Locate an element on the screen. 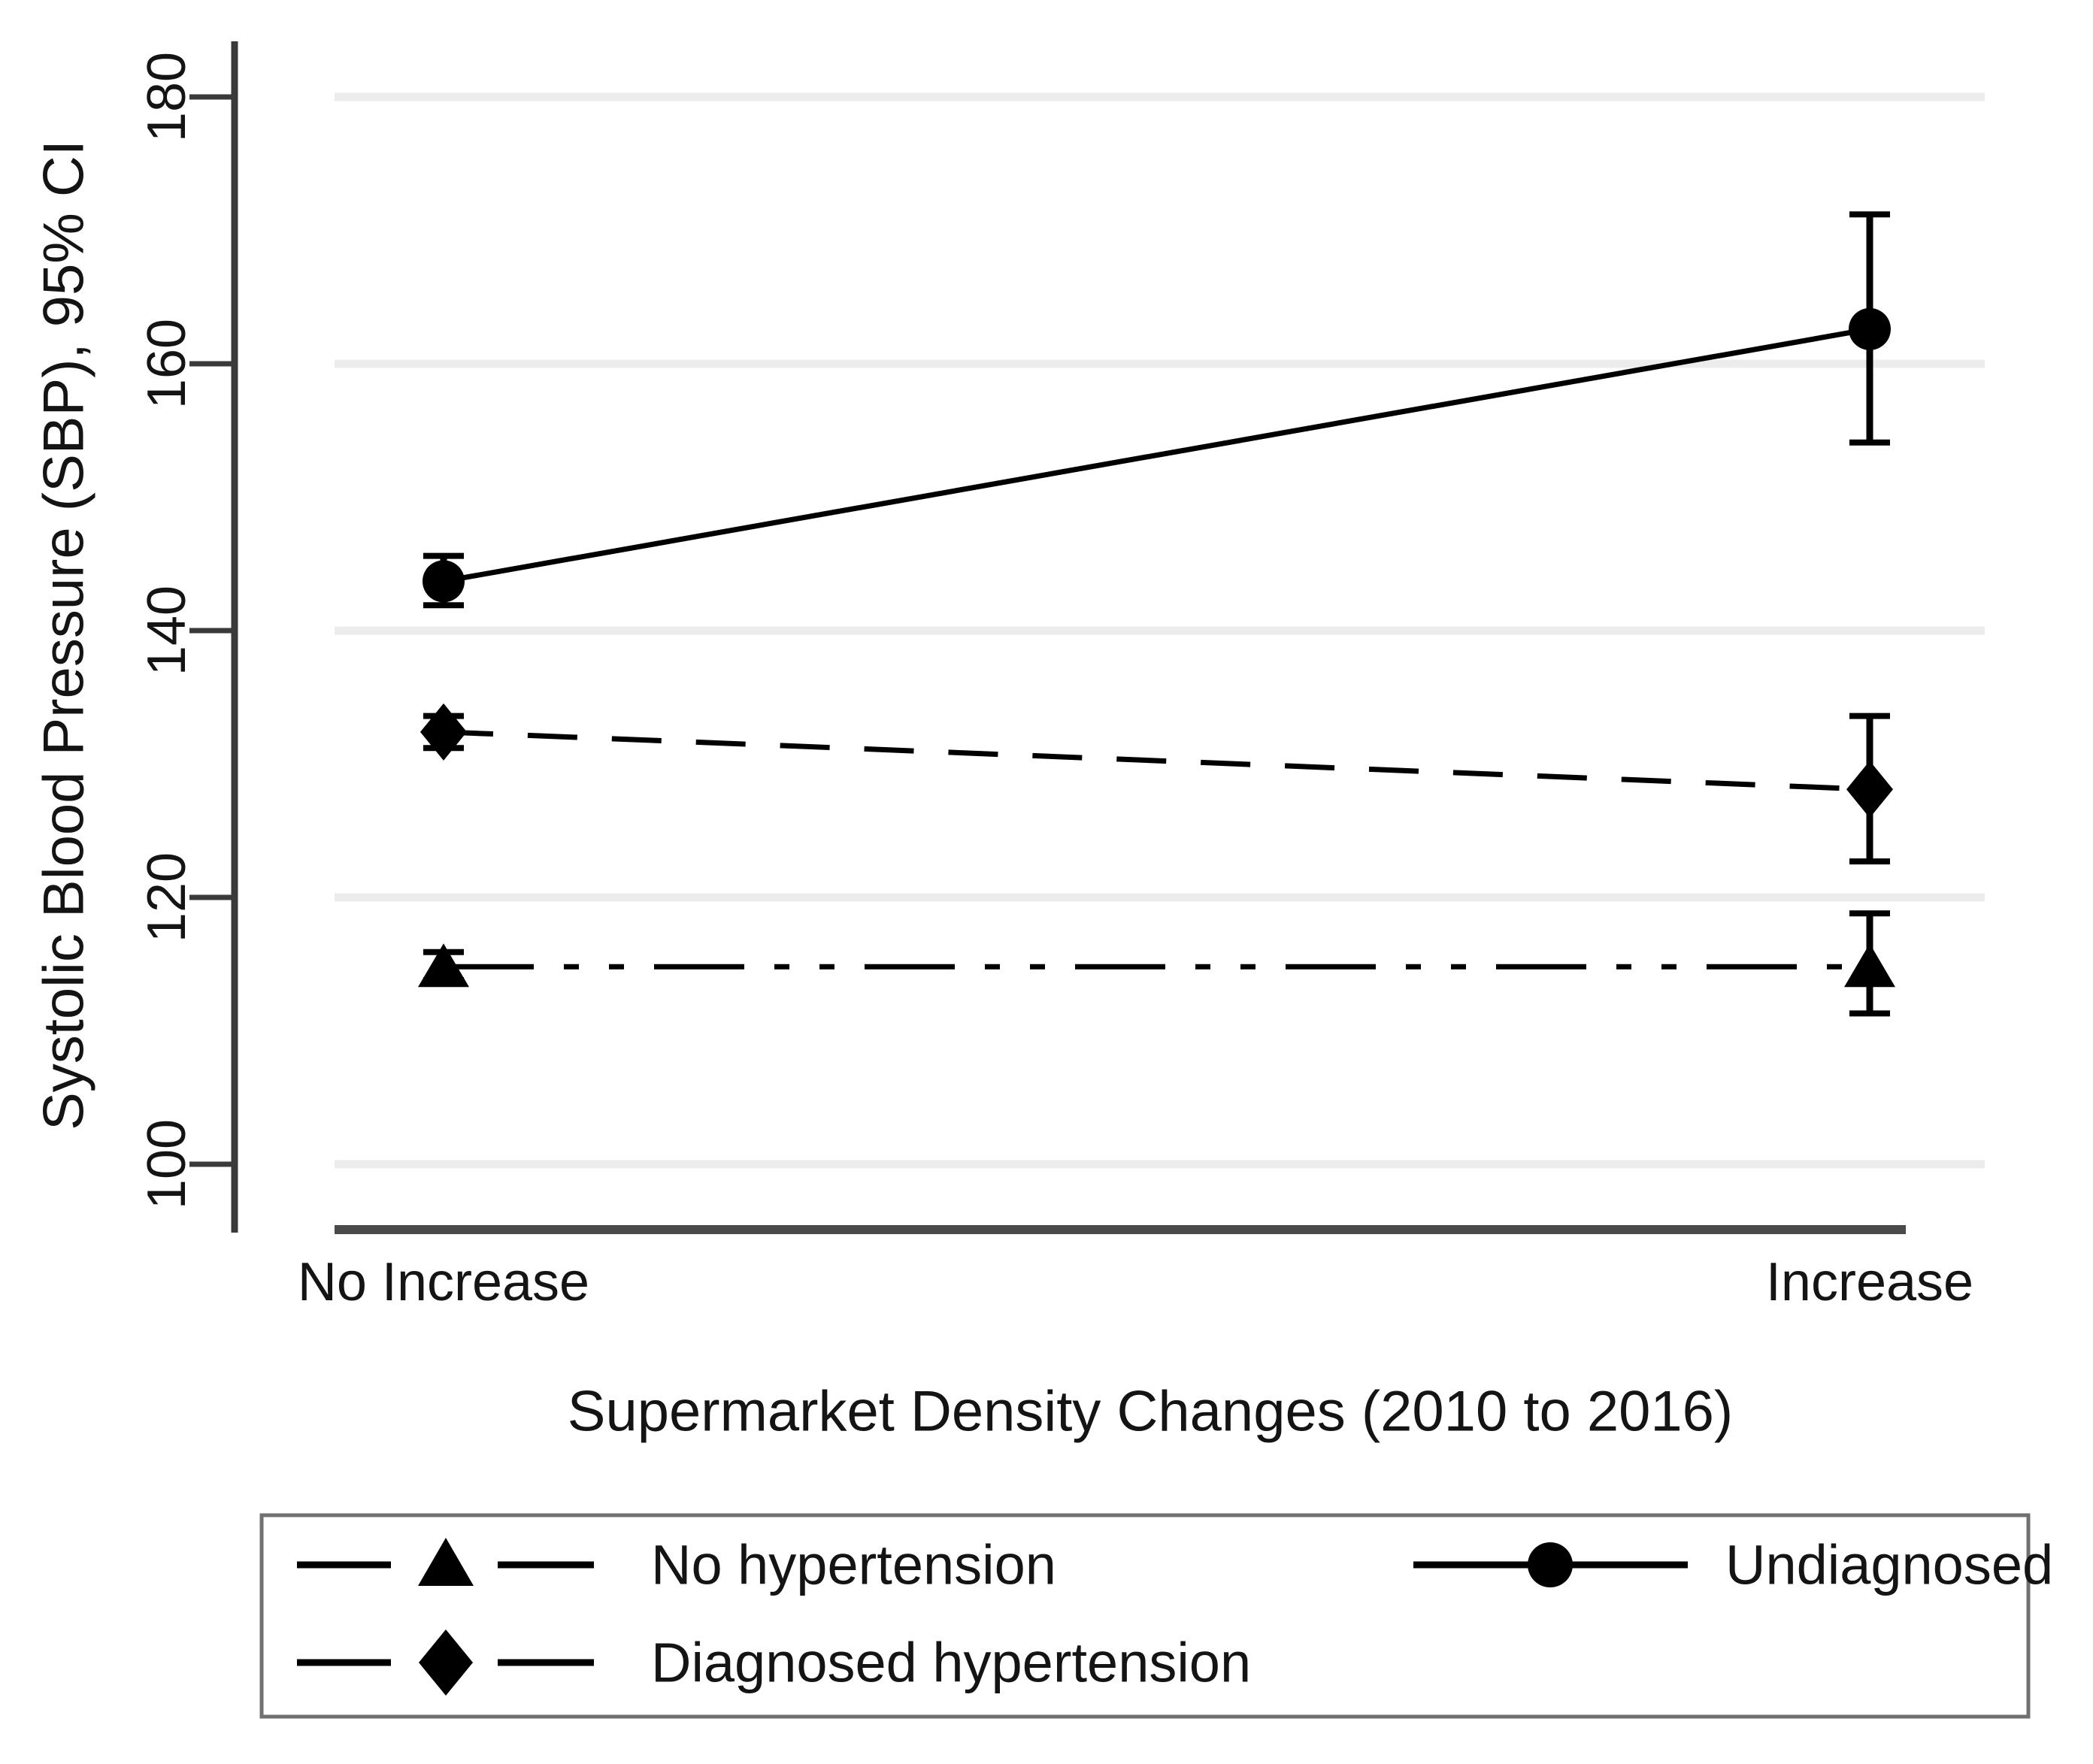  legend-entry-no-hypertension: No hypertension is located at coordinates (676, 1565).